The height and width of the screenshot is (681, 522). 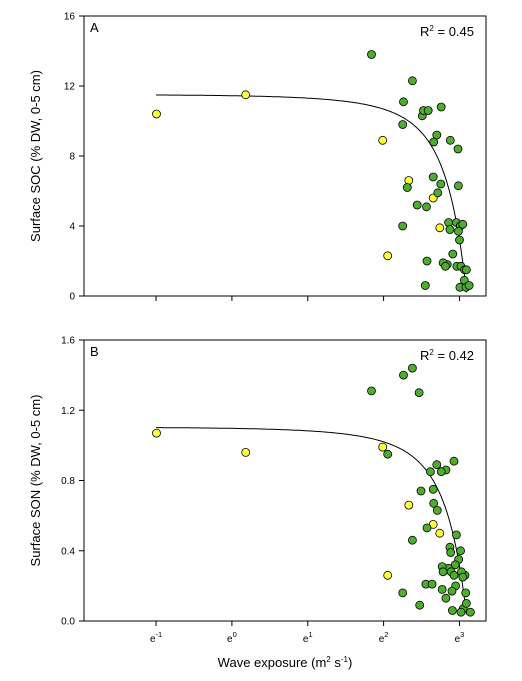 I want to click on x-axis-title: Wave exposure (m2 s-1), so click(x=285, y=662).